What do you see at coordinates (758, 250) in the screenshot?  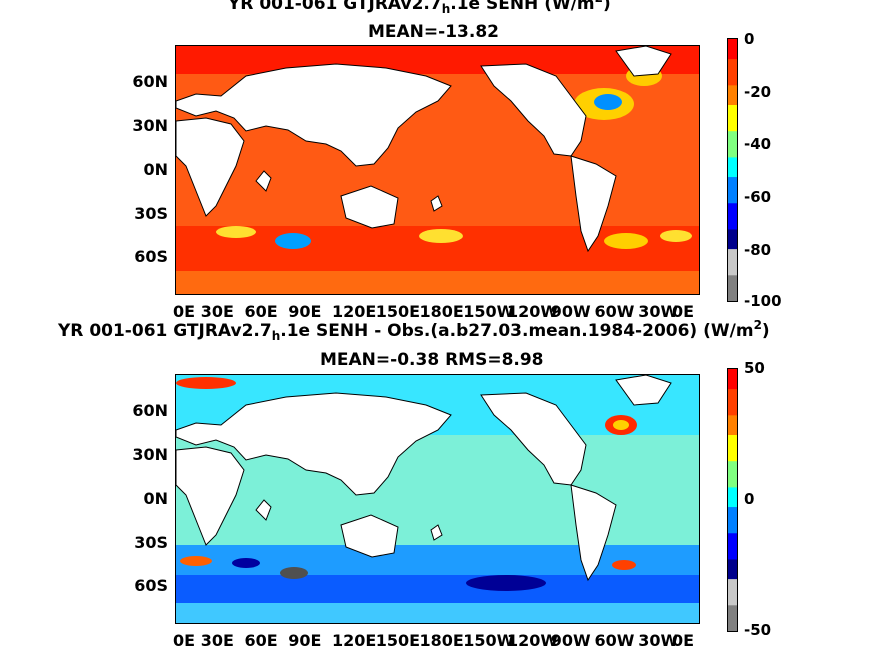 I see `top-cbar-tick-80: -80` at bounding box center [758, 250].